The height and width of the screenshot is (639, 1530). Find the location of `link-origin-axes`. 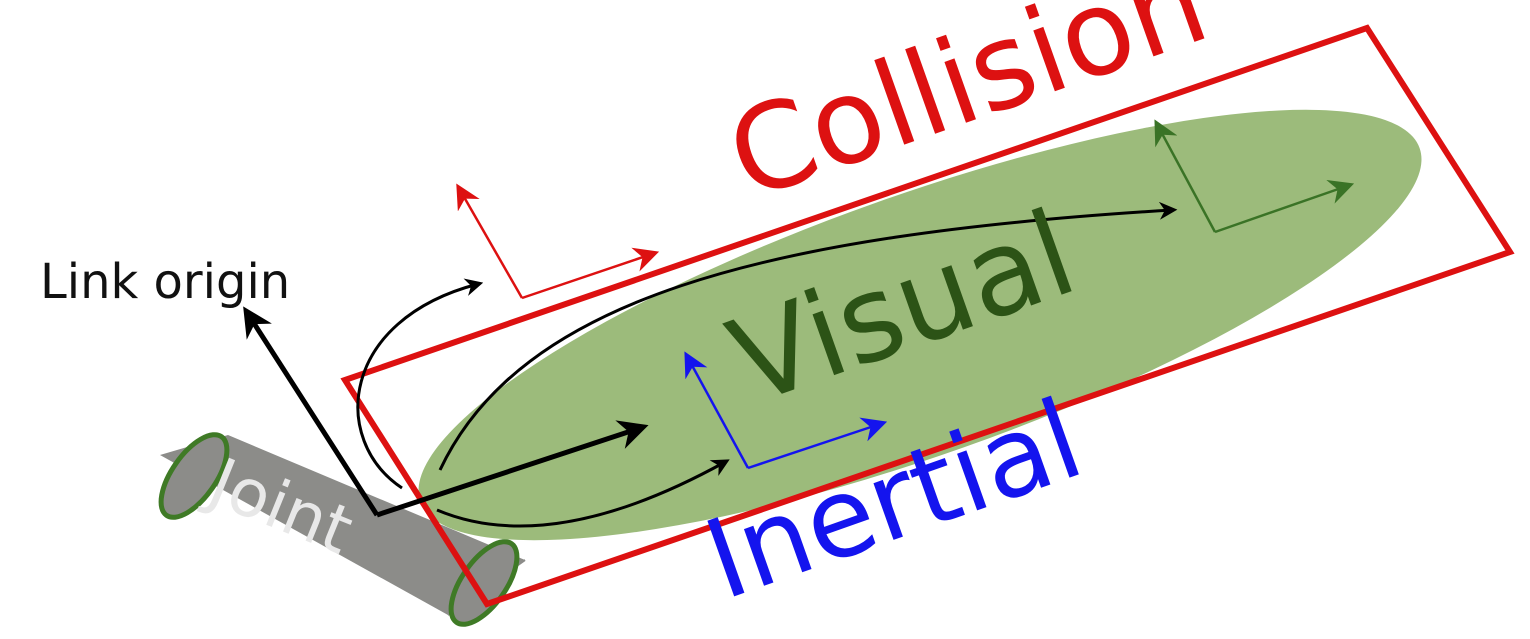

link-origin-axes is located at coordinates (446, 412).